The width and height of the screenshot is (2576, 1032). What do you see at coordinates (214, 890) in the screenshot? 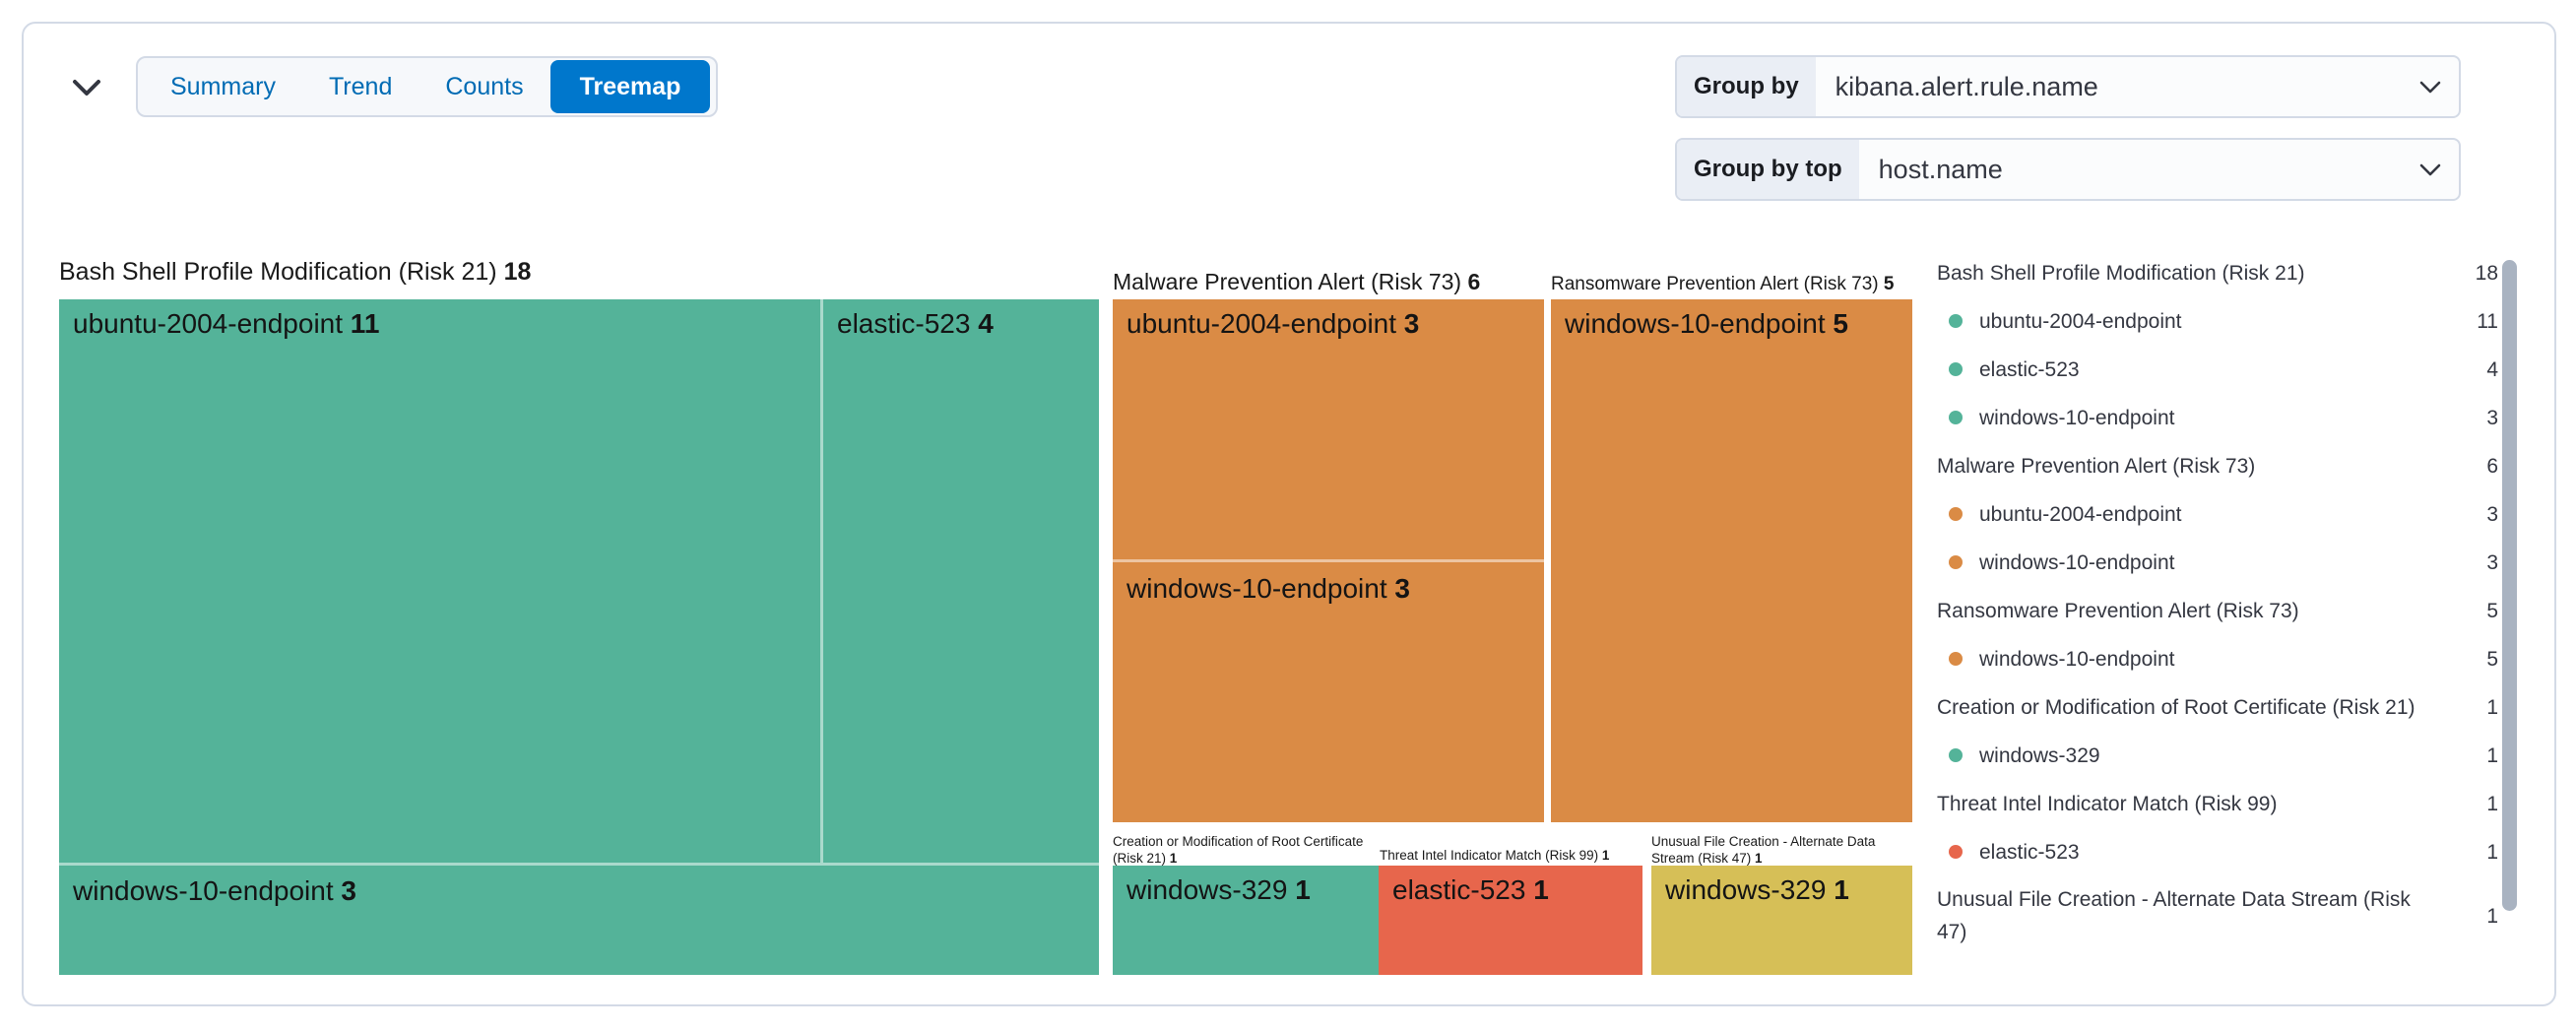
I see `treemap-cell-bash-windows10: windows-10-endpoint 3` at bounding box center [214, 890].